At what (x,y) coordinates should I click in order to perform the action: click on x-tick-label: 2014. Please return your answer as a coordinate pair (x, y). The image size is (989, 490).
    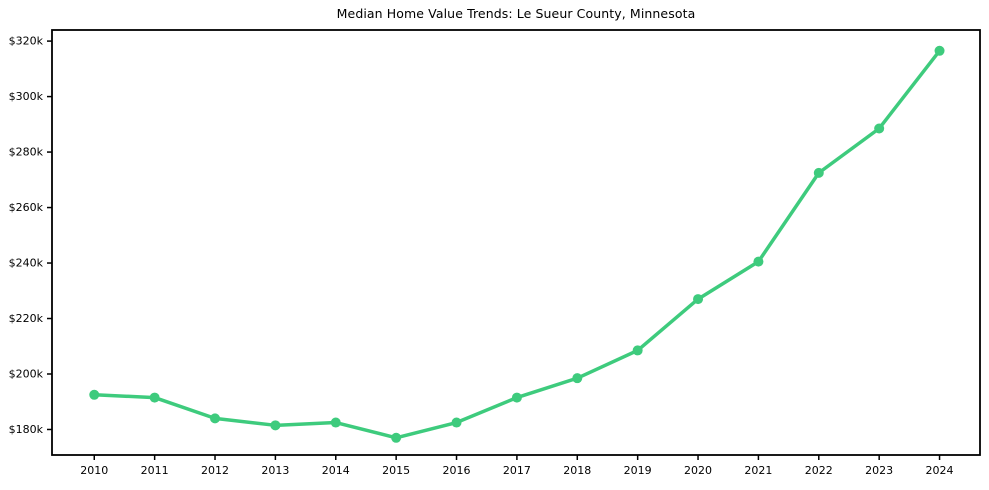
    Looking at the image, I should click on (336, 470).